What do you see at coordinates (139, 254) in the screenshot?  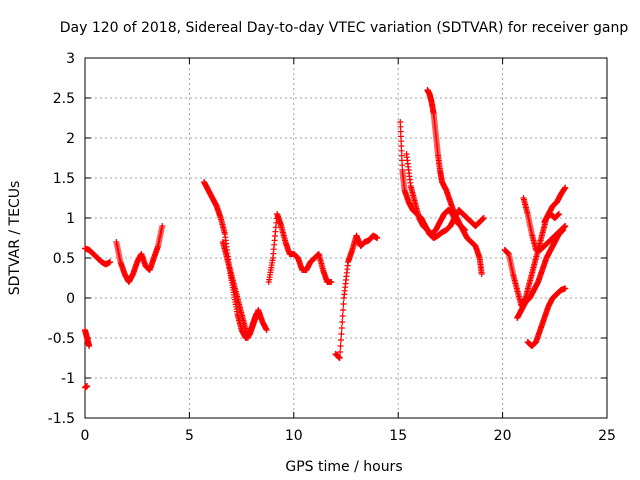 I see `series-s4` at bounding box center [139, 254].